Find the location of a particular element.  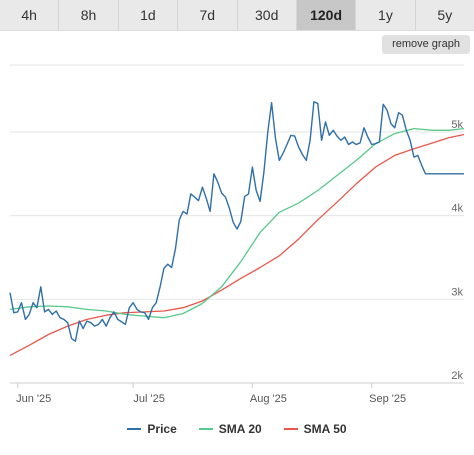

tab-1d: 1d is located at coordinates (148, 15).